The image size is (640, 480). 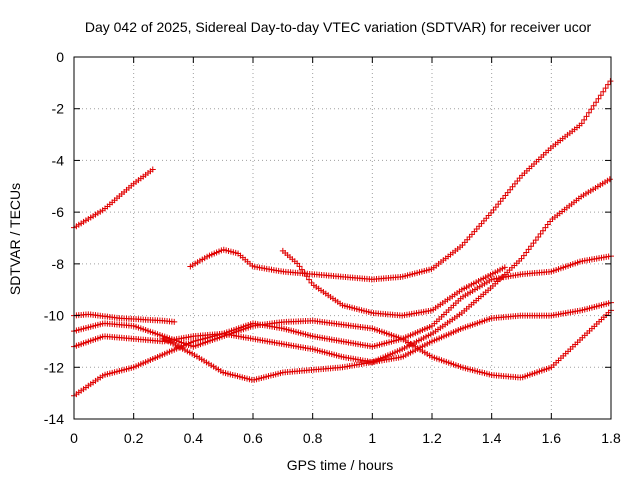 I want to click on x-tick-label: 1.4, so click(x=492, y=438).